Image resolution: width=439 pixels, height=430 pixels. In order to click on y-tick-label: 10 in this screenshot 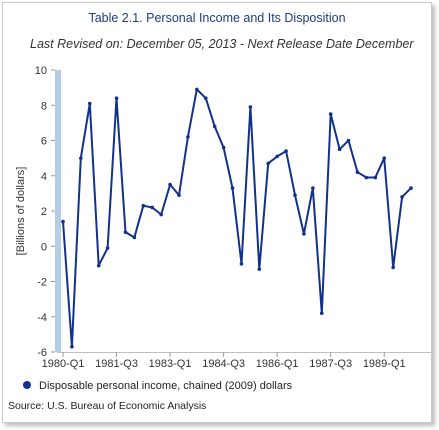, I will do `click(41, 71)`.